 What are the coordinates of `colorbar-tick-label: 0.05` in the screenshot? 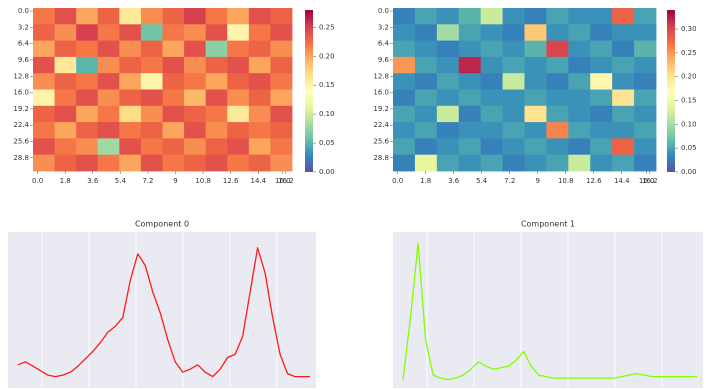 It's located at (327, 143).